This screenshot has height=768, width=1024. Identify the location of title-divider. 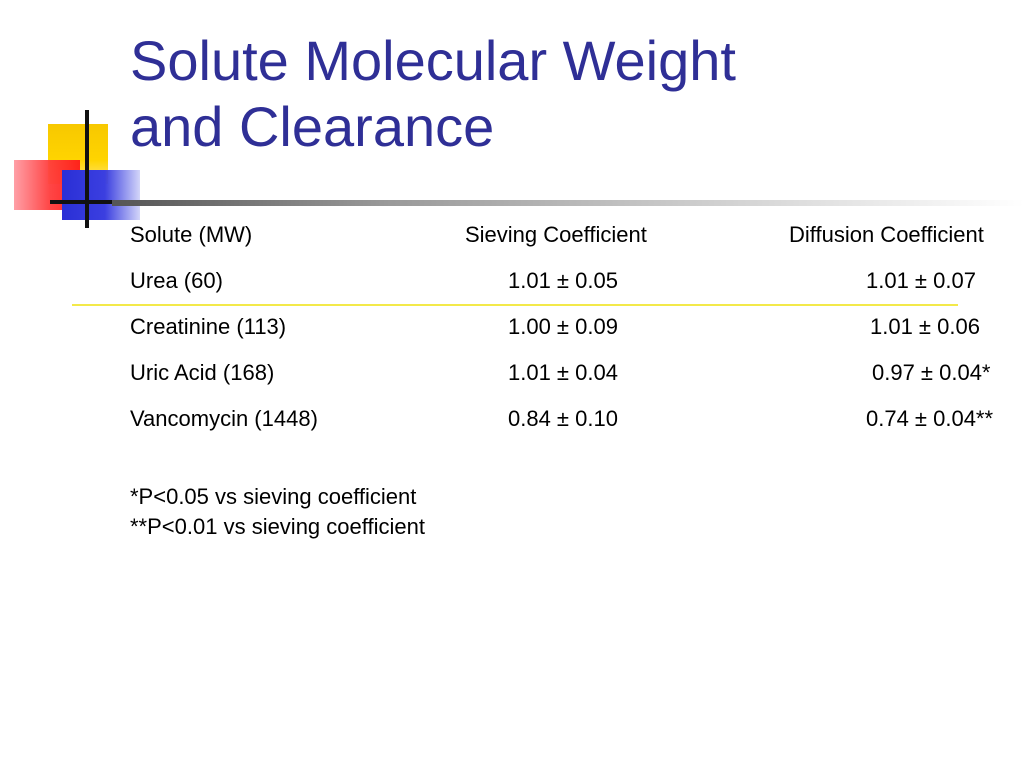
(568, 203).